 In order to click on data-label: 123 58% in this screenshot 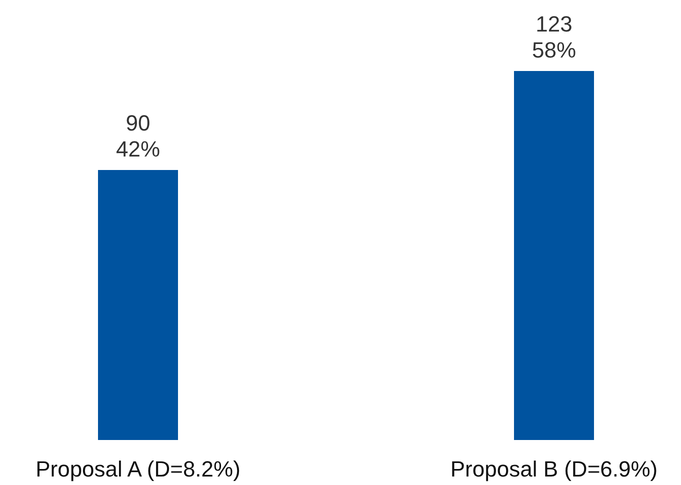, I will do `click(554, 37)`.